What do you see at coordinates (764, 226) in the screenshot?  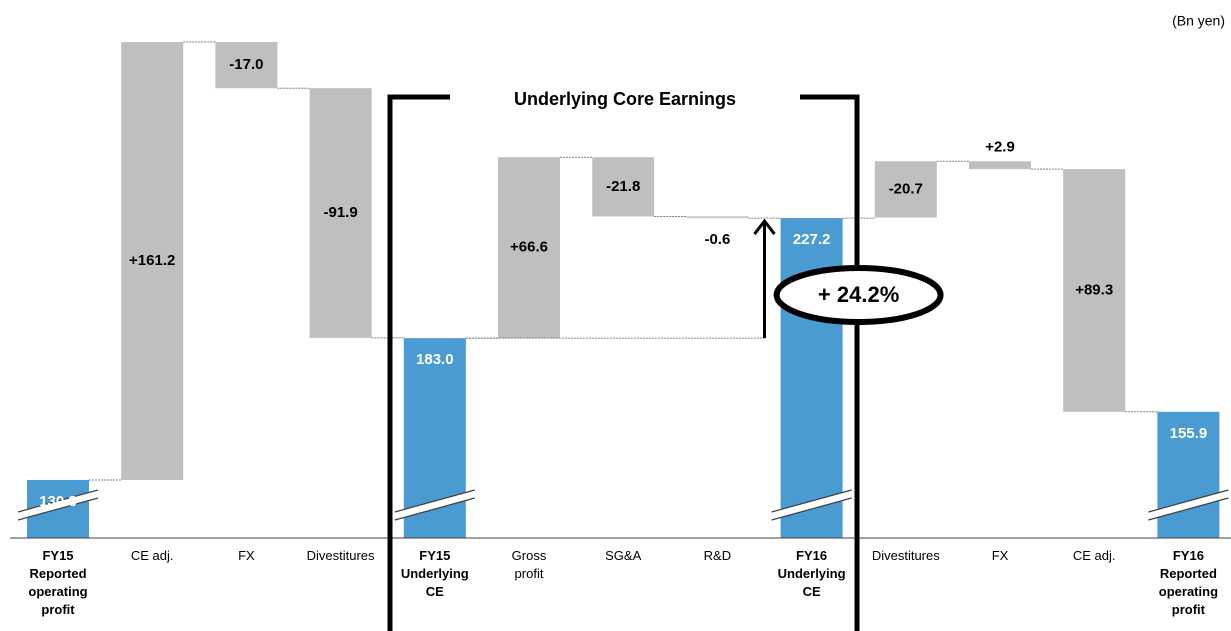 I see `growth-arrowhead` at bounding box center [764, 226].